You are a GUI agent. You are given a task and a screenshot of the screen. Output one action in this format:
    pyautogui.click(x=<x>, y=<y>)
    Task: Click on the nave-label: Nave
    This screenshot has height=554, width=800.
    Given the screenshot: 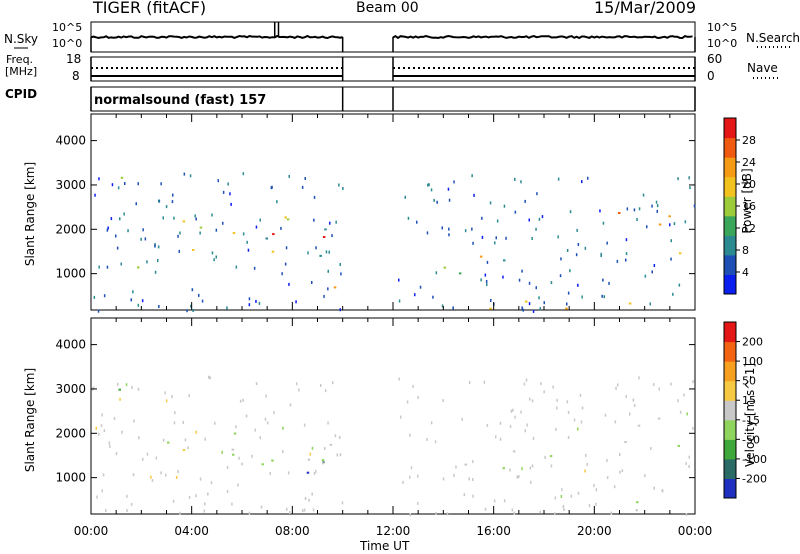 What is the action you would take?
    pyautogui.click(x=762, y=68)
    